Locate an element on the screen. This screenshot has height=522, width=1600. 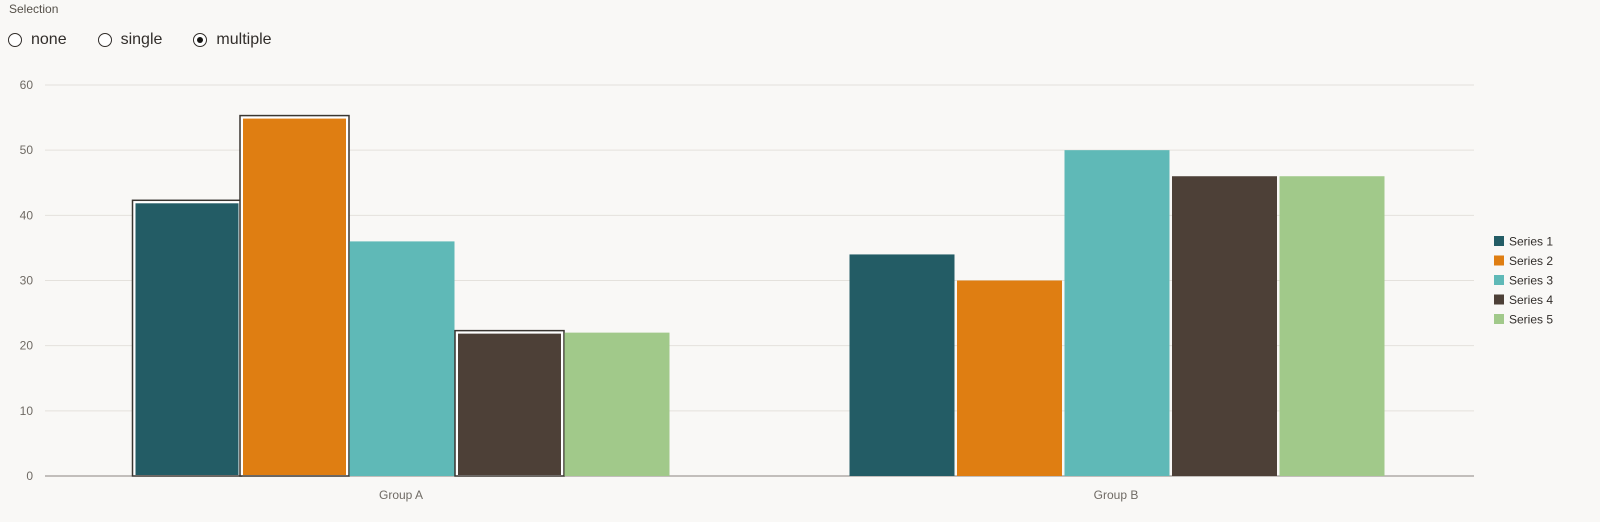
legend-item: Series 3 is located at coordinates (1523, 281).